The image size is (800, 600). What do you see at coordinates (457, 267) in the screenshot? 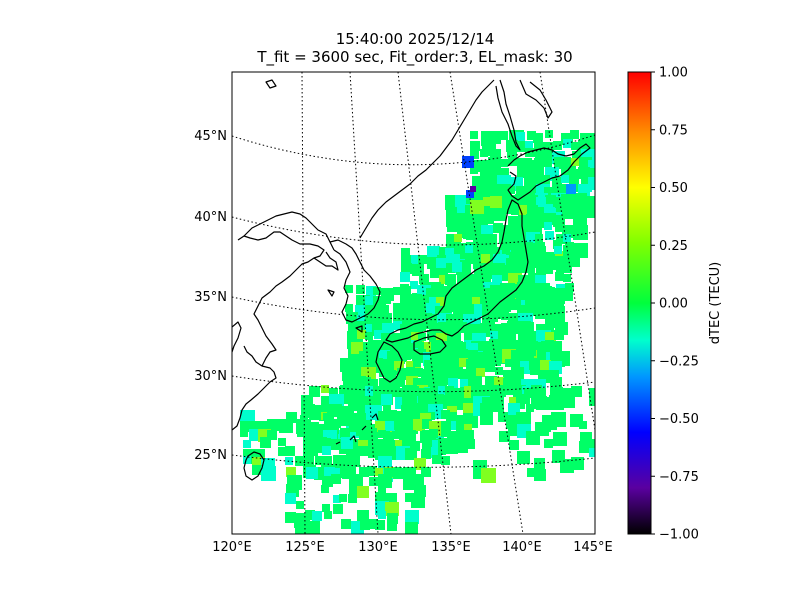
I see `dtec-cell-anomaly` at bounding box center [457, 267].